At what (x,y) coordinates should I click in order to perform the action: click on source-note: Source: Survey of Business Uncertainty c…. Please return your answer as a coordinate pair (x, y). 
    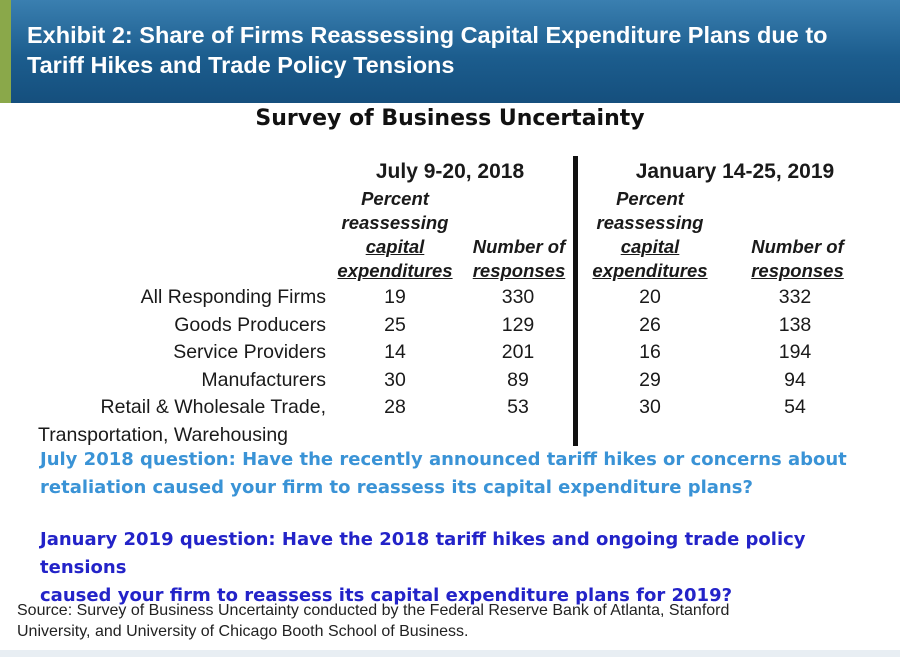
    Looking at the image, I should click on (447, 621).